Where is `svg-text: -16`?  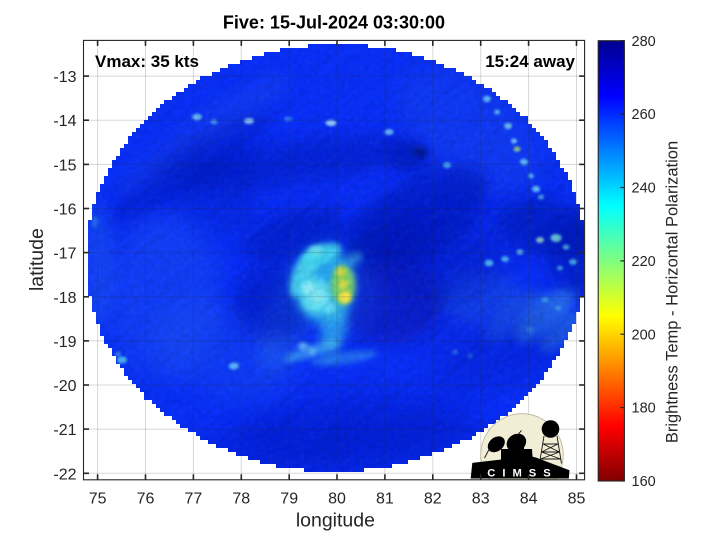 svg-text: -16 is located at coordinates (64, 210).